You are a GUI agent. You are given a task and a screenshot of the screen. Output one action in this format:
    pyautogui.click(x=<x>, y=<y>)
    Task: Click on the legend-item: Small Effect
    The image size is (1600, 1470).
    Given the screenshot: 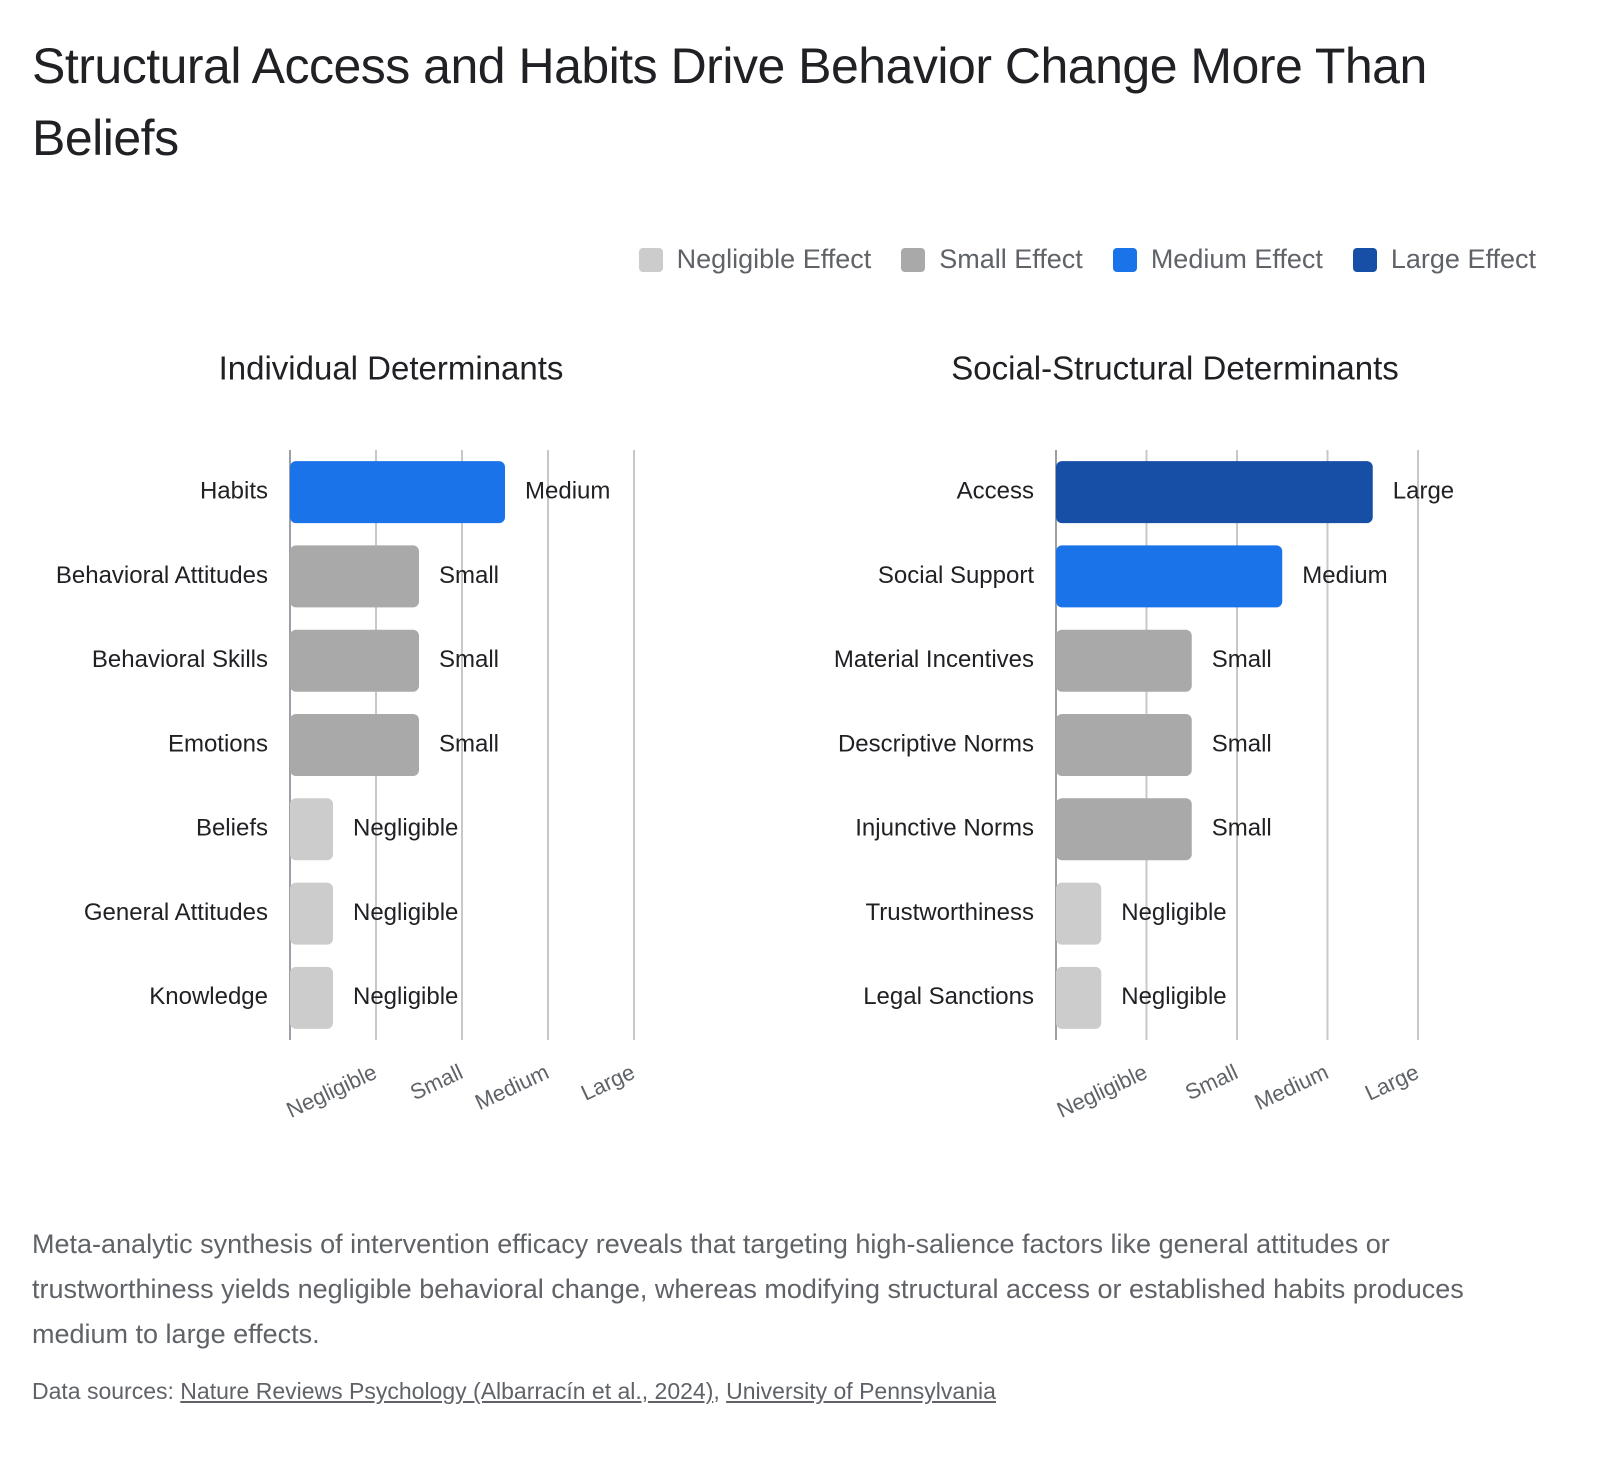 What is the action you would take?
    pyautogui.click(x=992, y=259)
    